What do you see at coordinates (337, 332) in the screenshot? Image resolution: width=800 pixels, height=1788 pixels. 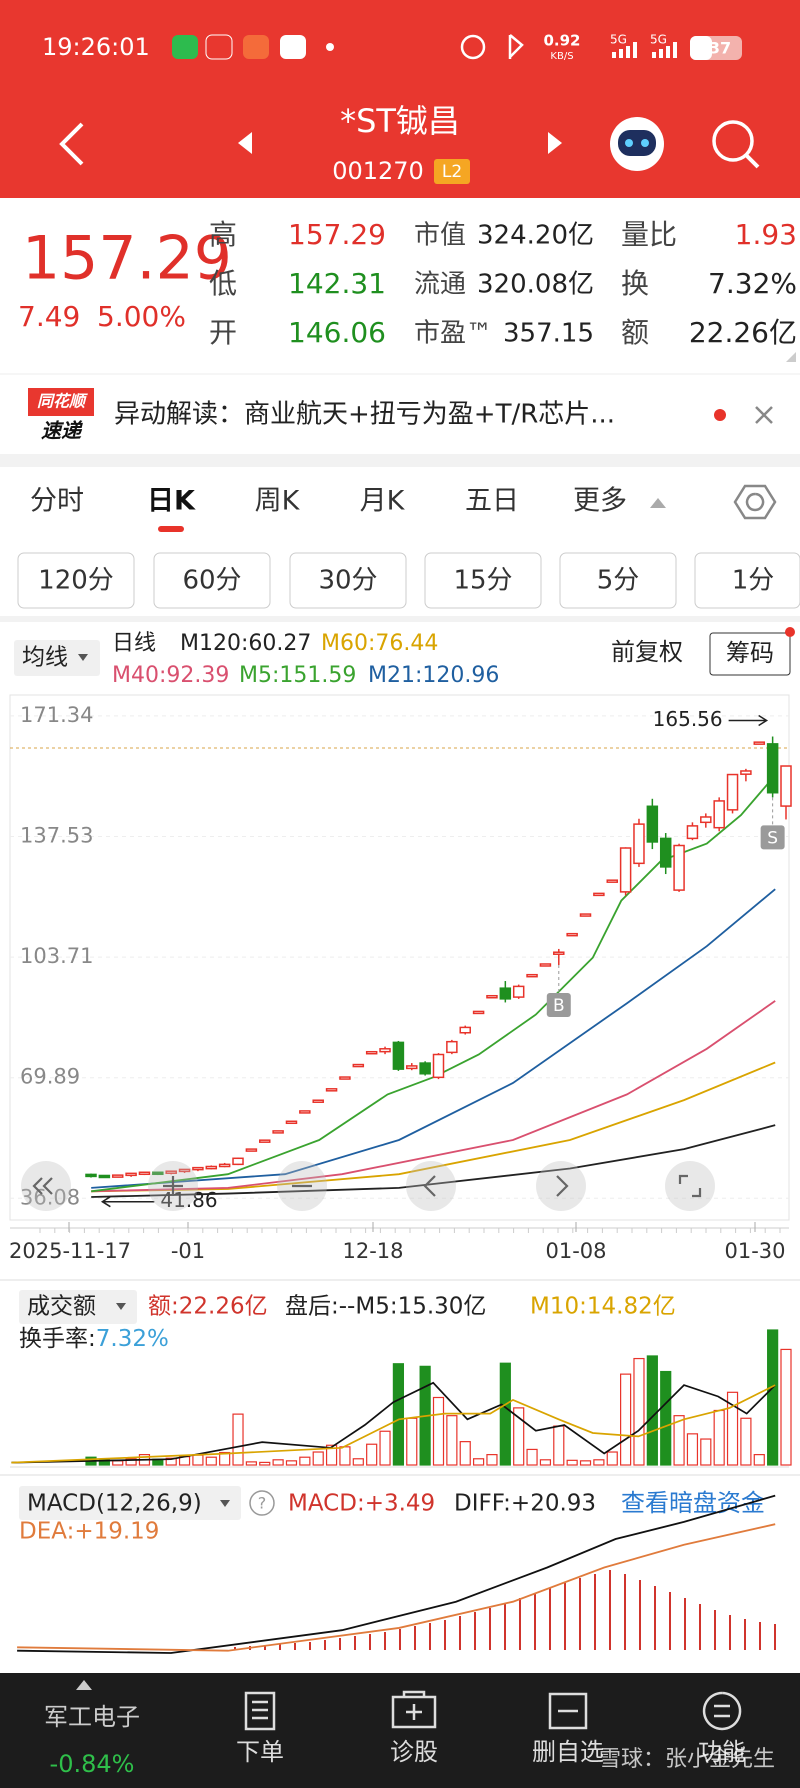 I see `quote-value: 146.06` at bounding box center [337, 332].